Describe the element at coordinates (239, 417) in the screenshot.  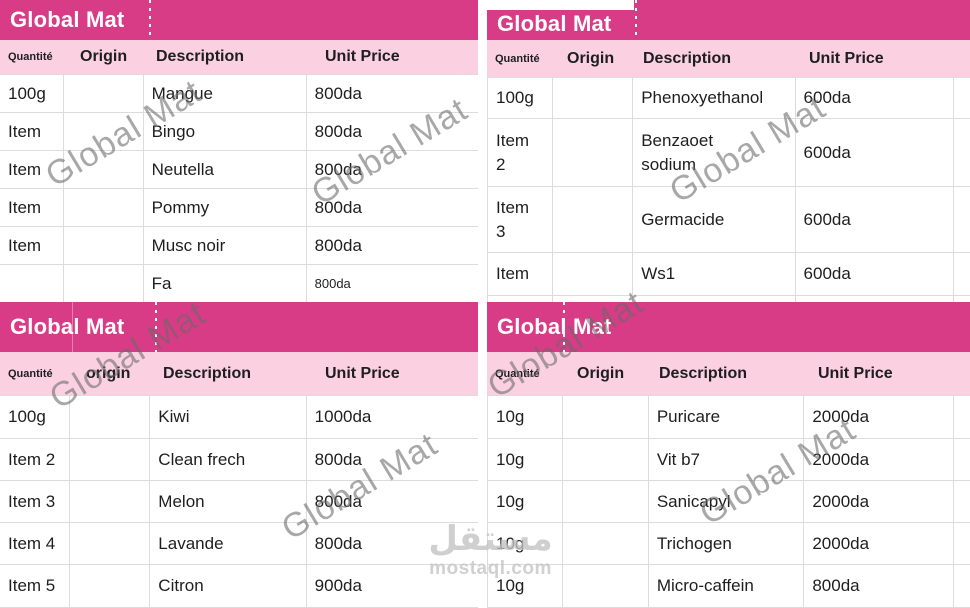
I see `table-row: 100g Kiwi 1000da` at that location.